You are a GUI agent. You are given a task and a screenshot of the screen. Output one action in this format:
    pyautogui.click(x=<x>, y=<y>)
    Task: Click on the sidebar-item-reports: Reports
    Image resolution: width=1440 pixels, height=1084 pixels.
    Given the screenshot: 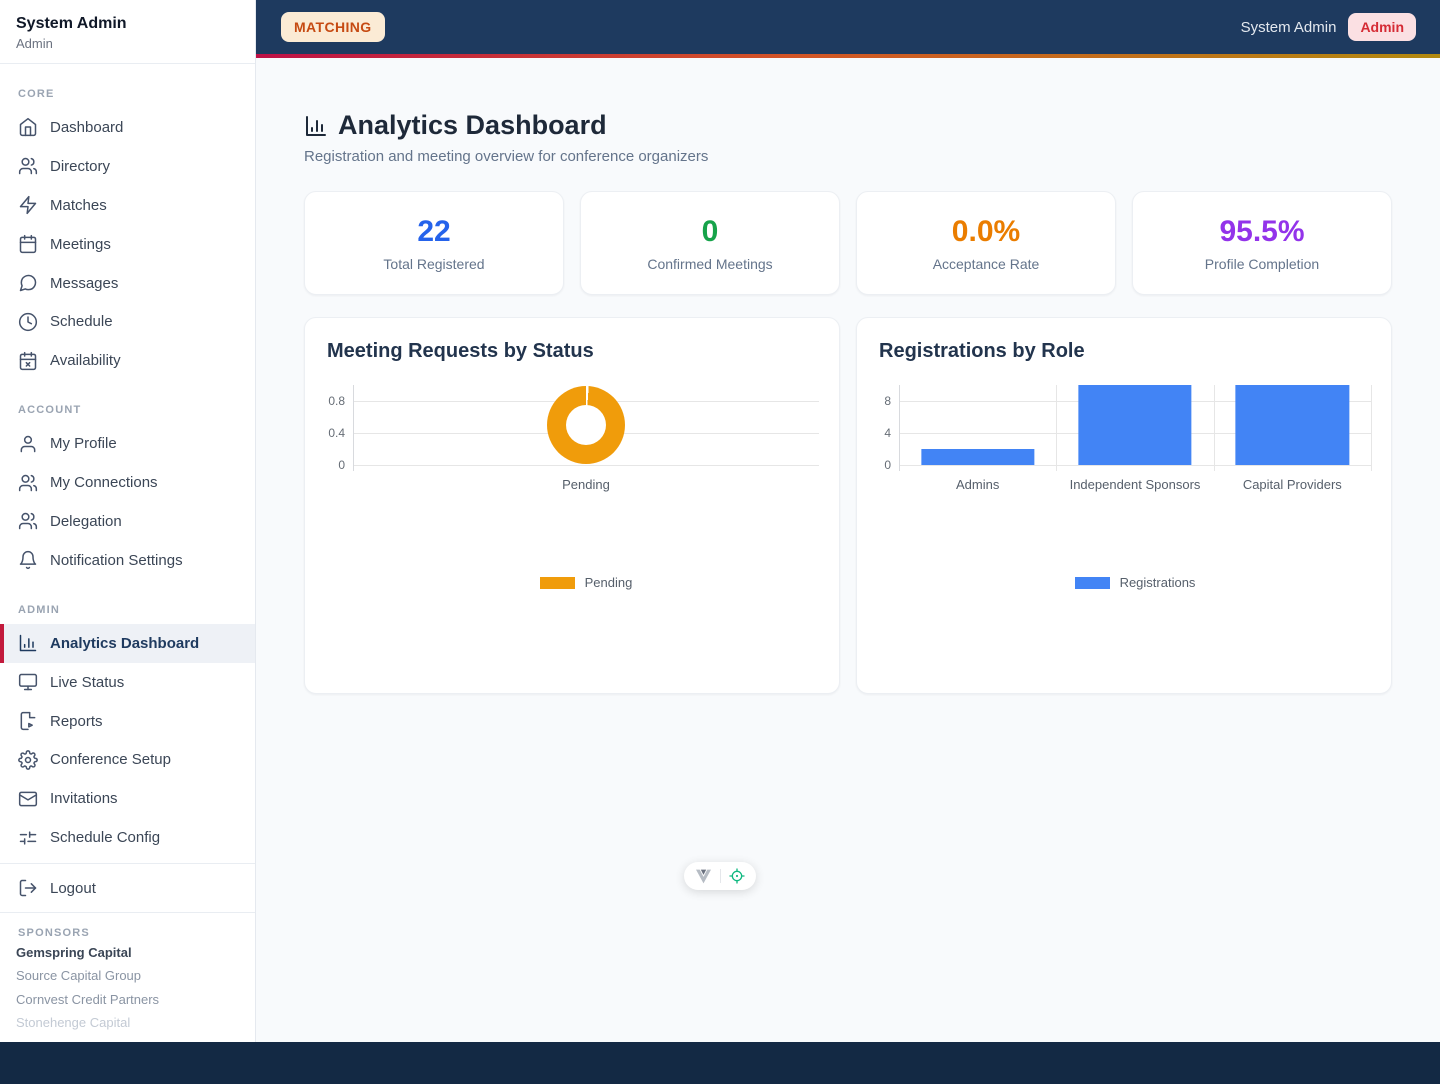 What is the action you would take?
    pyautogui.click(x=127, y=721)
    